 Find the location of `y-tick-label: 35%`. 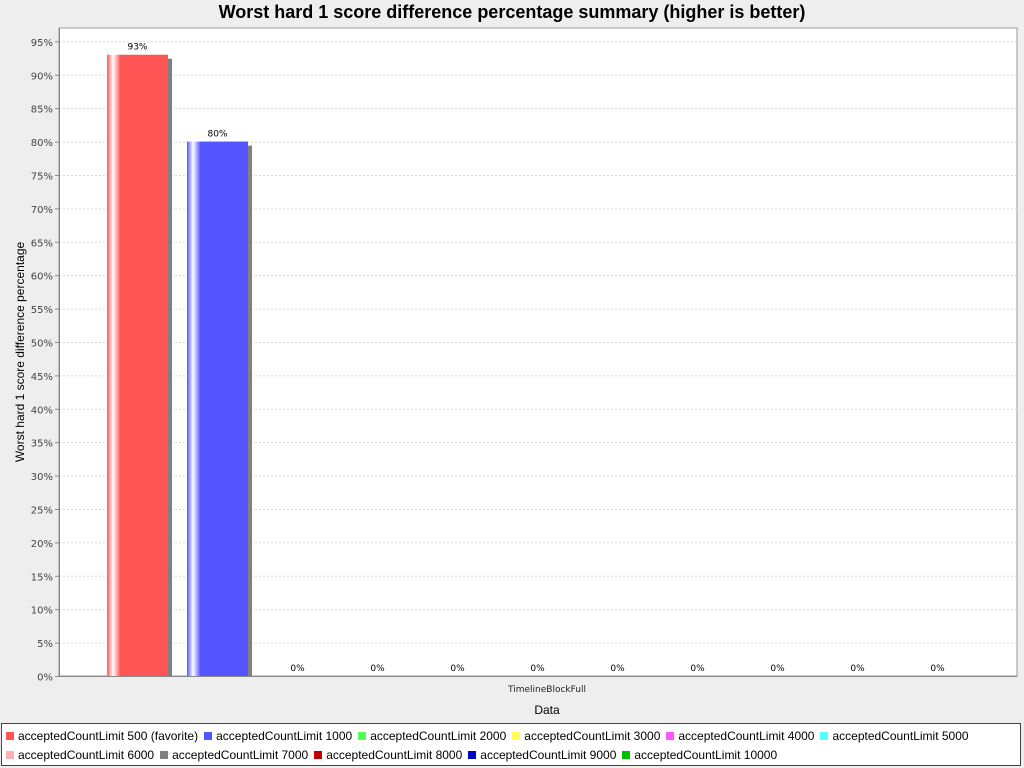

y-tick-label: 35% is located at coordinates (42, 444).